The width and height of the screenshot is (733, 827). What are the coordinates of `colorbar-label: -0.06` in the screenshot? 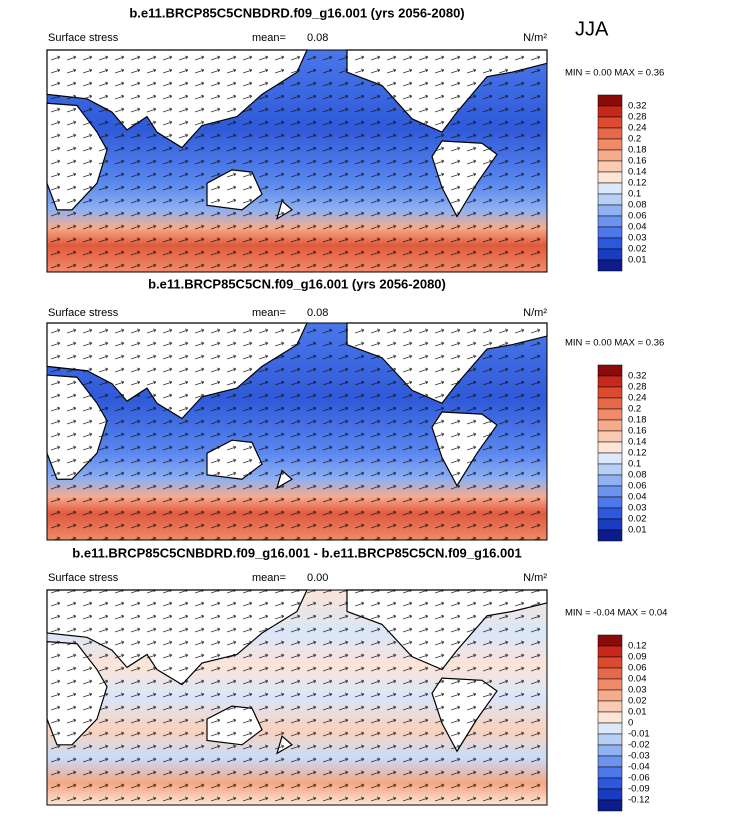 It's located at (639, 778).